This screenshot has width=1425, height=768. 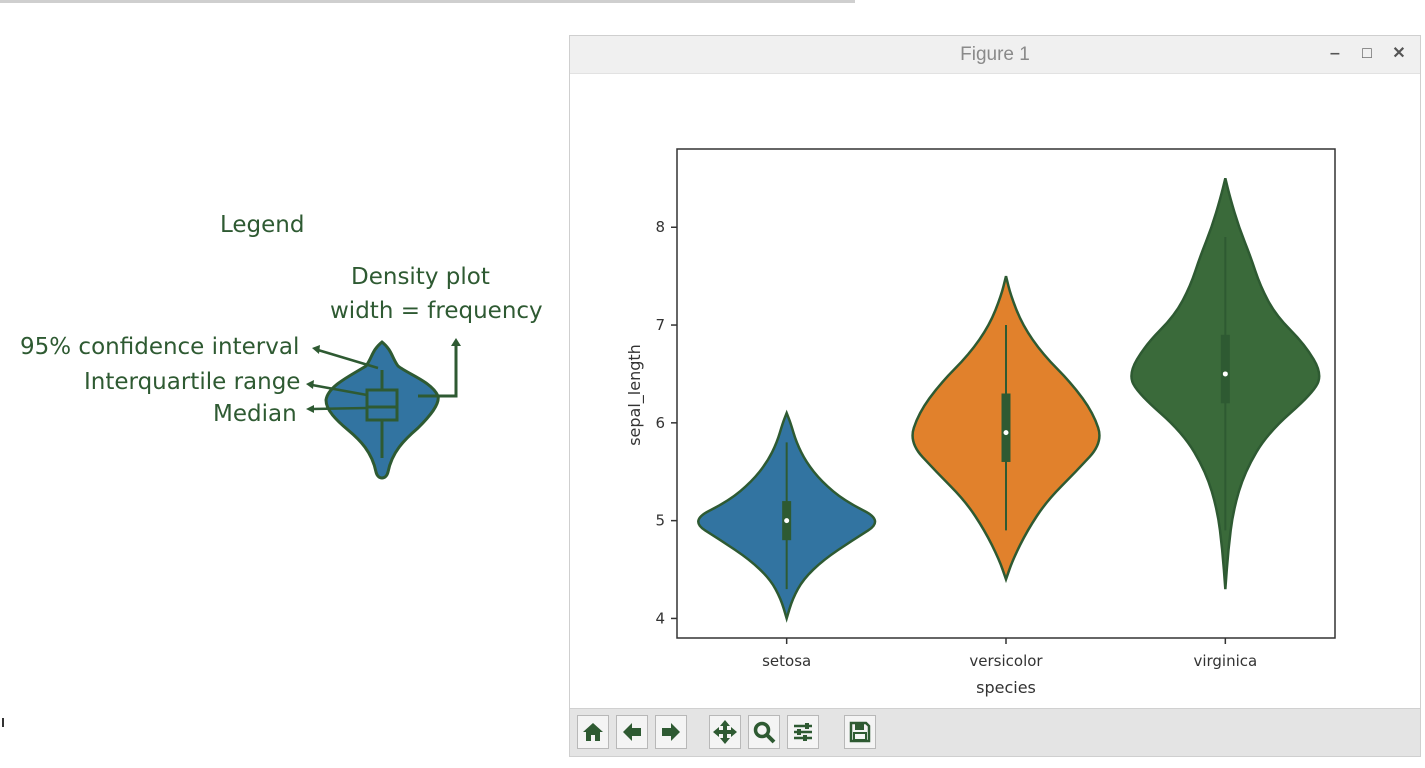 What do you see at coordinates (339, 408) in the screenshot?
I see `median-arrow` at bounding box center [339, 408].